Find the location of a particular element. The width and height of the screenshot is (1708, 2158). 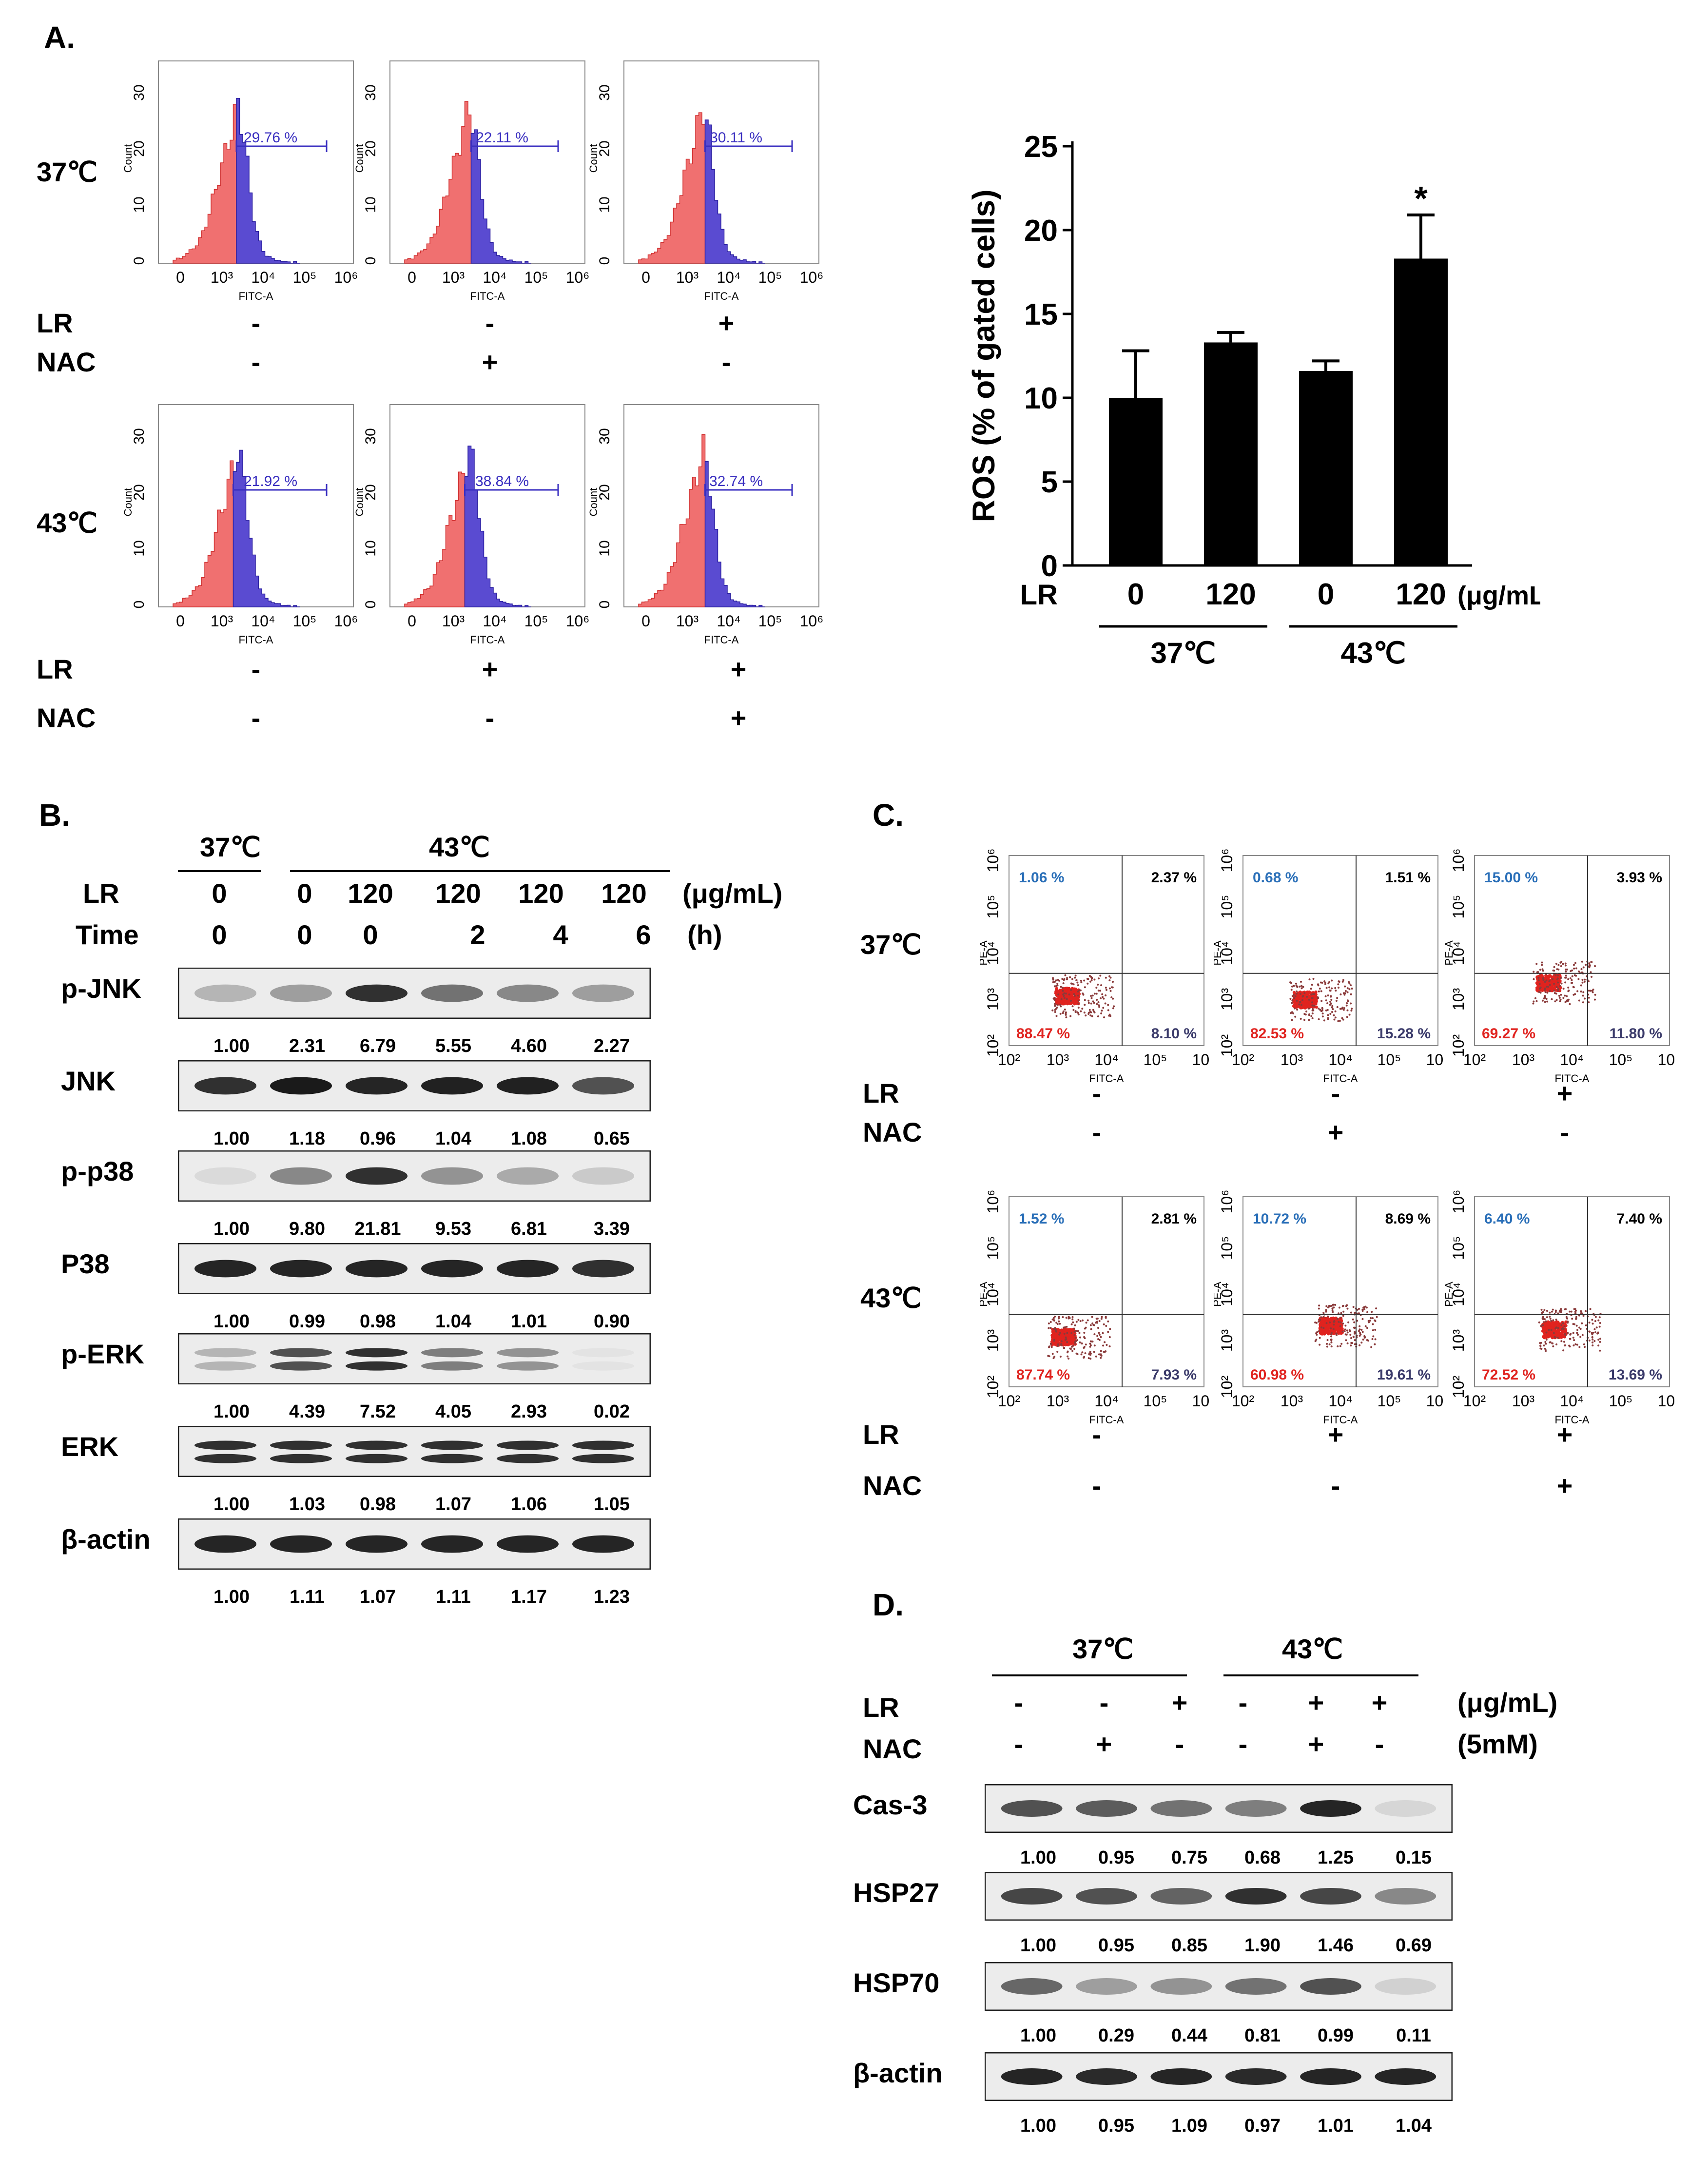

panel-b-lr-unit: (μg/mL) is located at coordinates (732, 893).